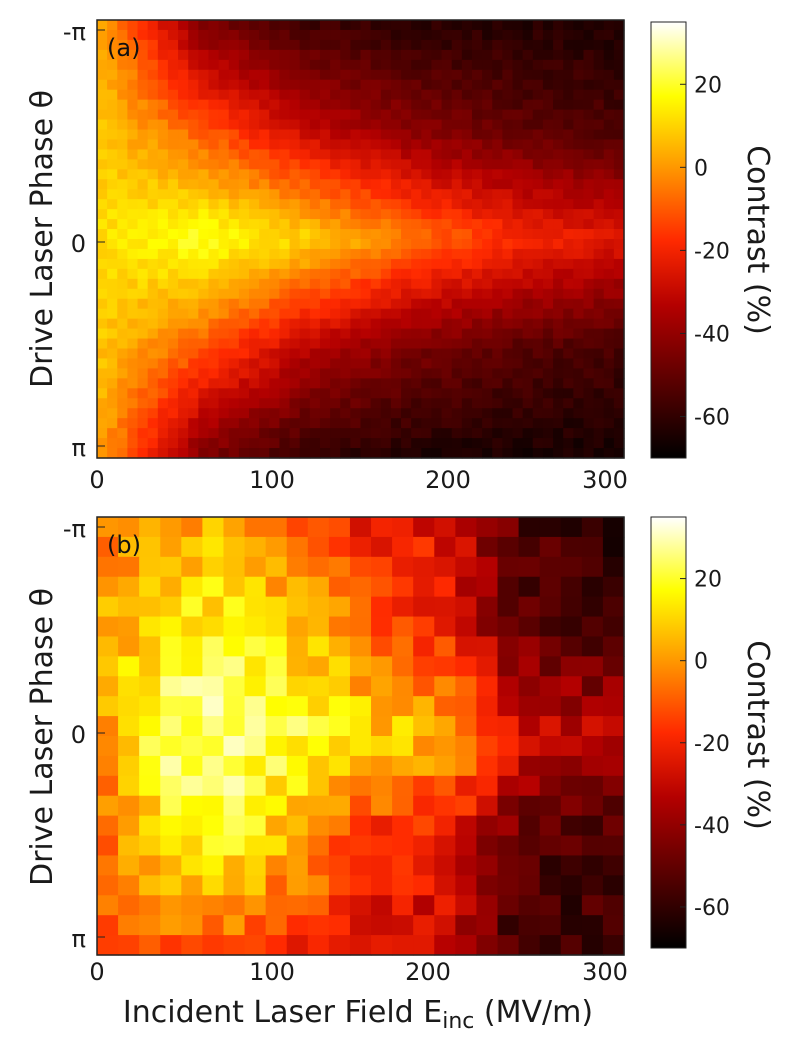 This screenshot has height=1038, width=792. I want to click on x-tick-label-a-200: 200, so click(448, 480).